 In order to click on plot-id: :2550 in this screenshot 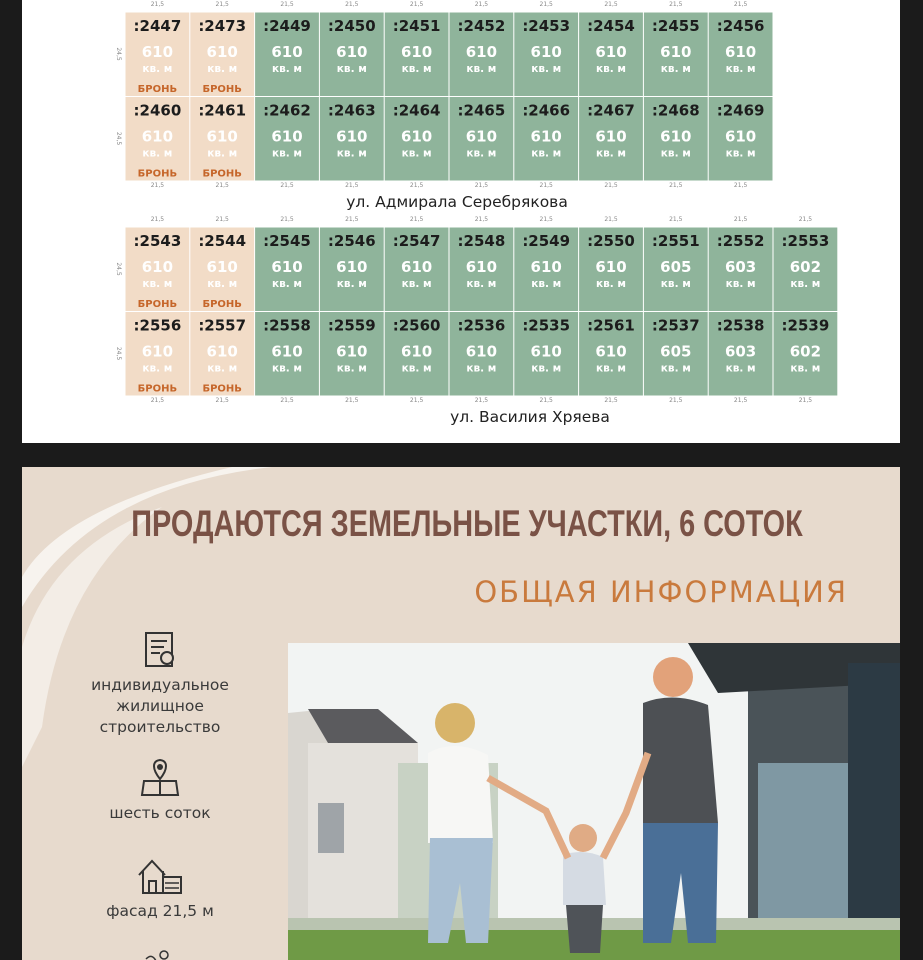, I will do `click(611, 241)`.